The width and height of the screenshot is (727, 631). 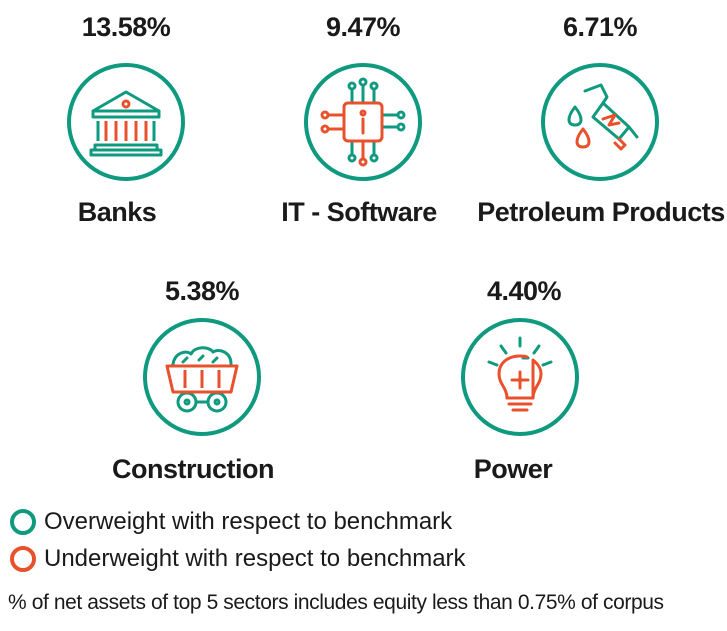 I want to click on chip-icon, so click(x=363, y=122).